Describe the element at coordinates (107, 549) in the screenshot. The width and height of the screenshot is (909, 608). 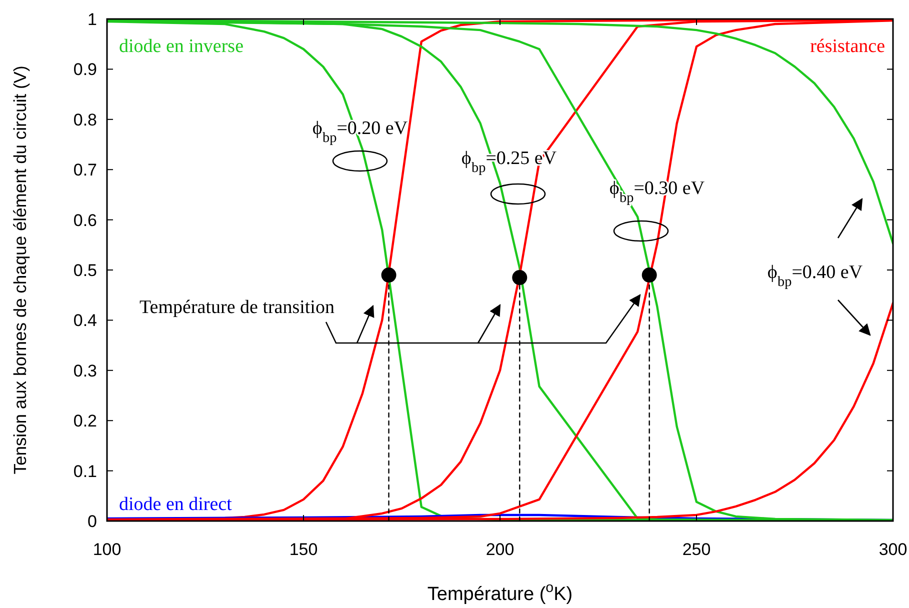
I see `x-tick-label: 100` at that location.